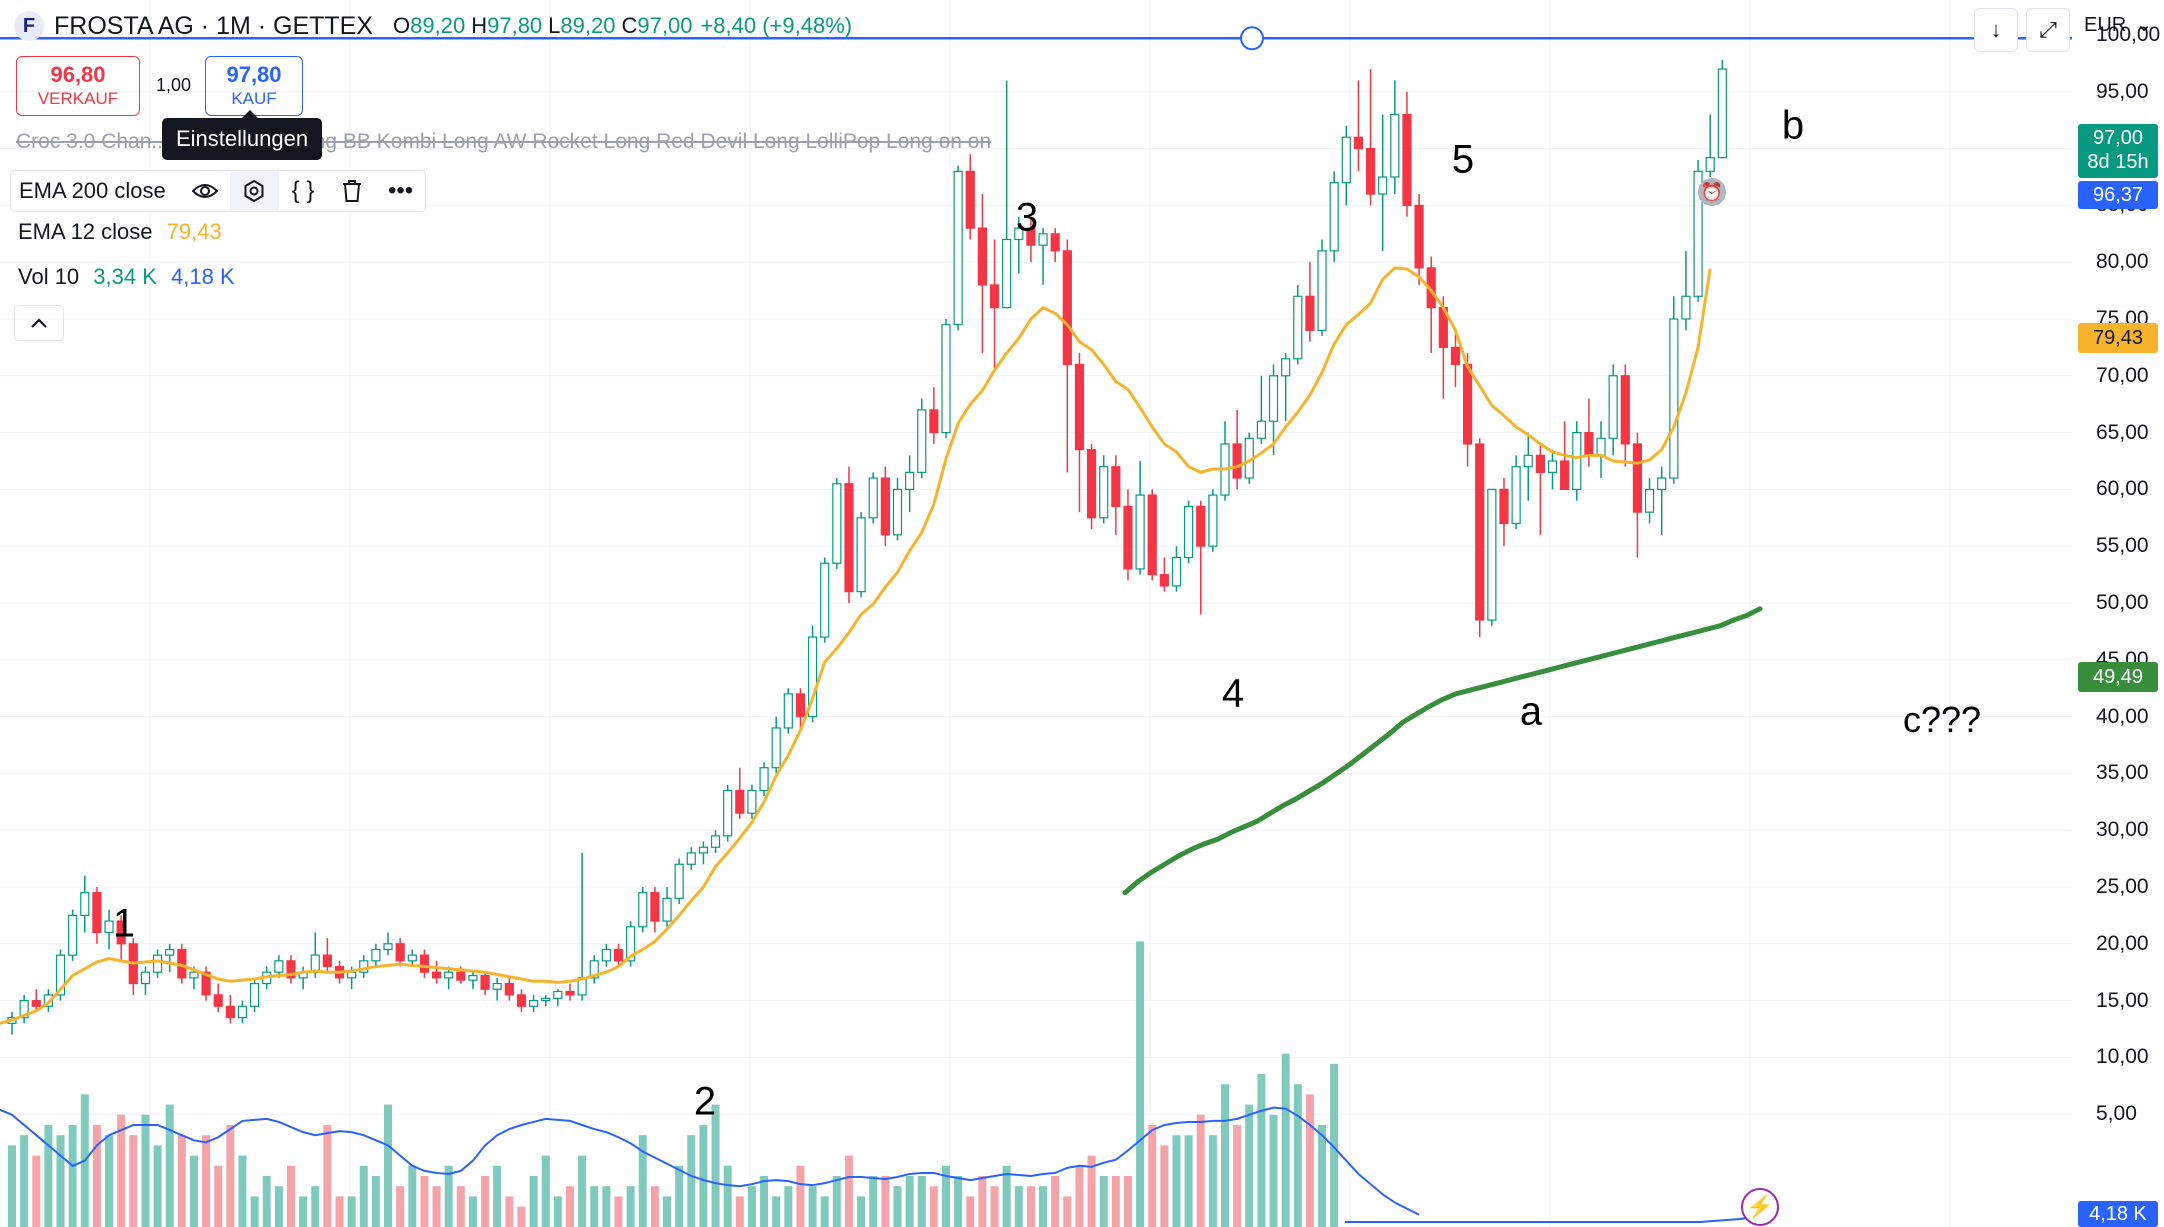 The width and height of the screenshot is (2164, 1227). What do you see at coordinates (1463, 159) in the screenshot?
I see `wave-label-5: 5` at bounding box center [1463, 159].